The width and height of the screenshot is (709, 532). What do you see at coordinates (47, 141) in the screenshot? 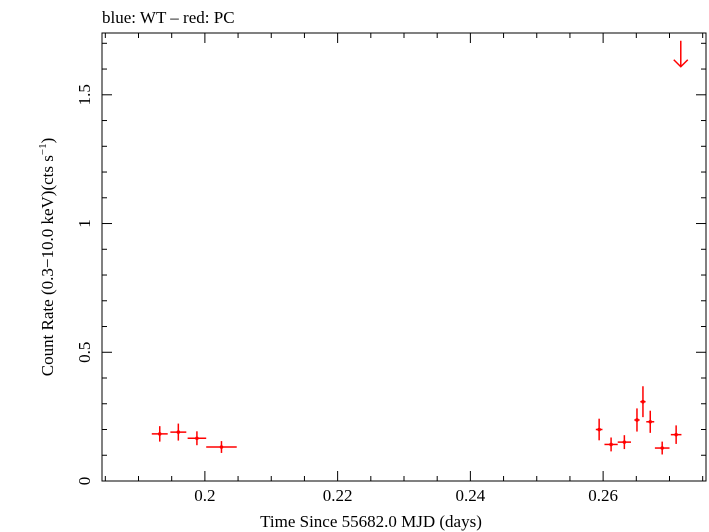
I see `y-axis-label-end: )` at bounding box center [47, 141].